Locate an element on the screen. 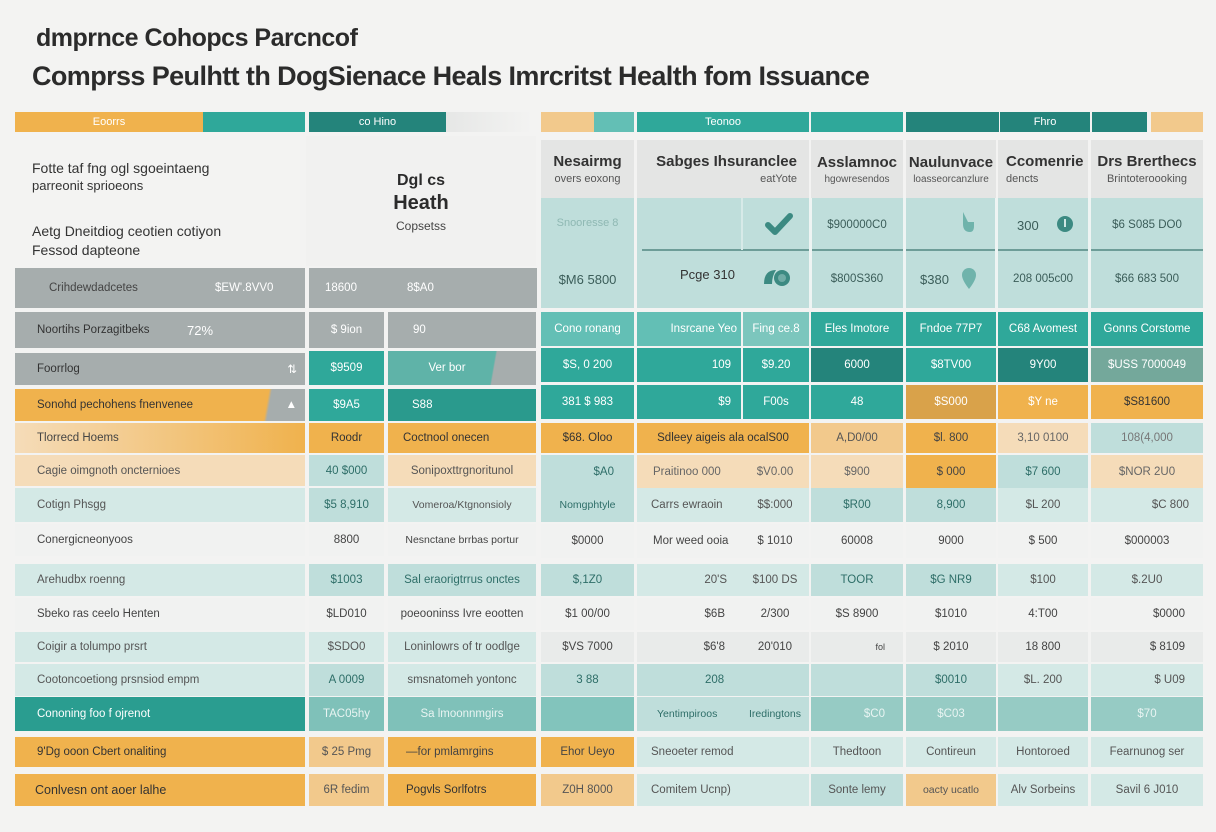 This screenshot has width=1216, height=832. center-title-line2: Heath is located at coordinates (421, 203).